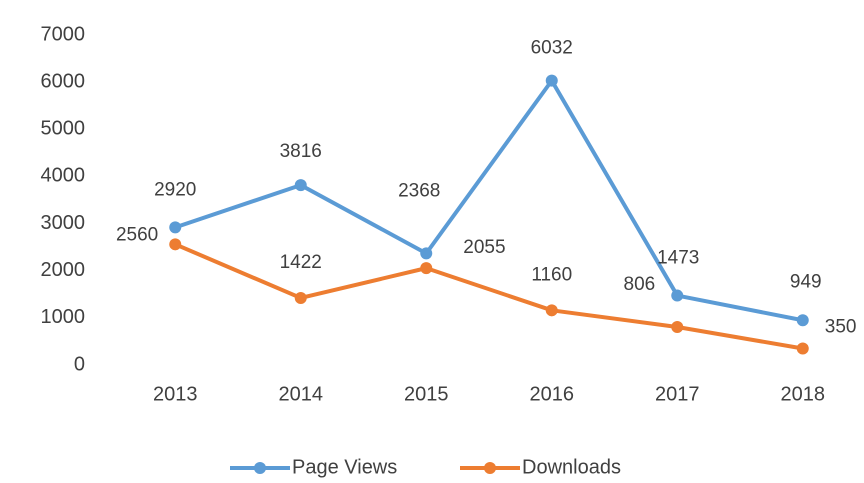 The image size is (864, 483). What do you see at coordinates (79, 364) in the screenshot?
I see `y-tick-label: 0` at bounding box center [79, 364].